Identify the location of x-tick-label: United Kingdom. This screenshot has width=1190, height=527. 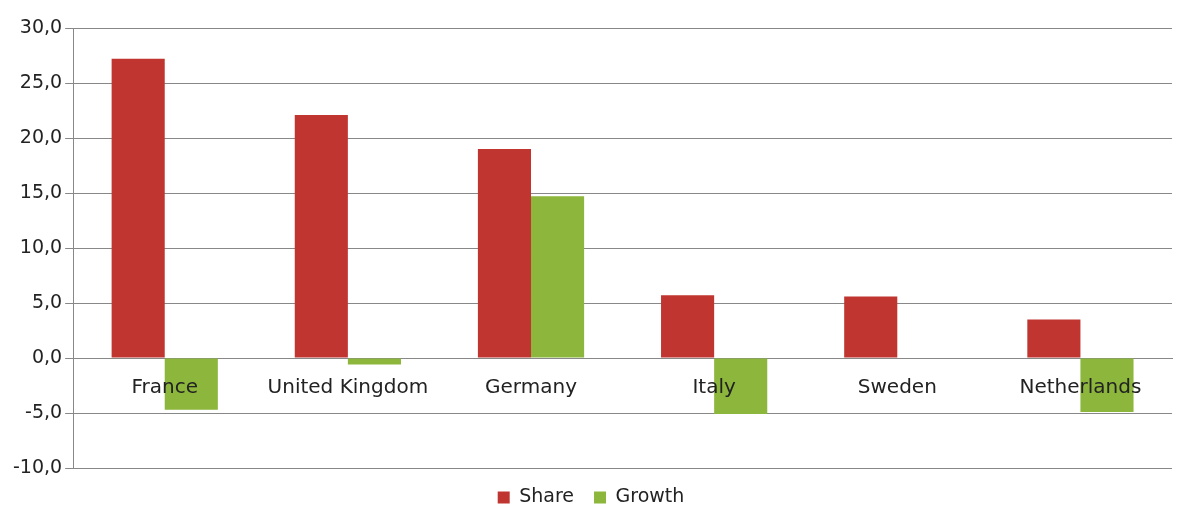
(348, 386).